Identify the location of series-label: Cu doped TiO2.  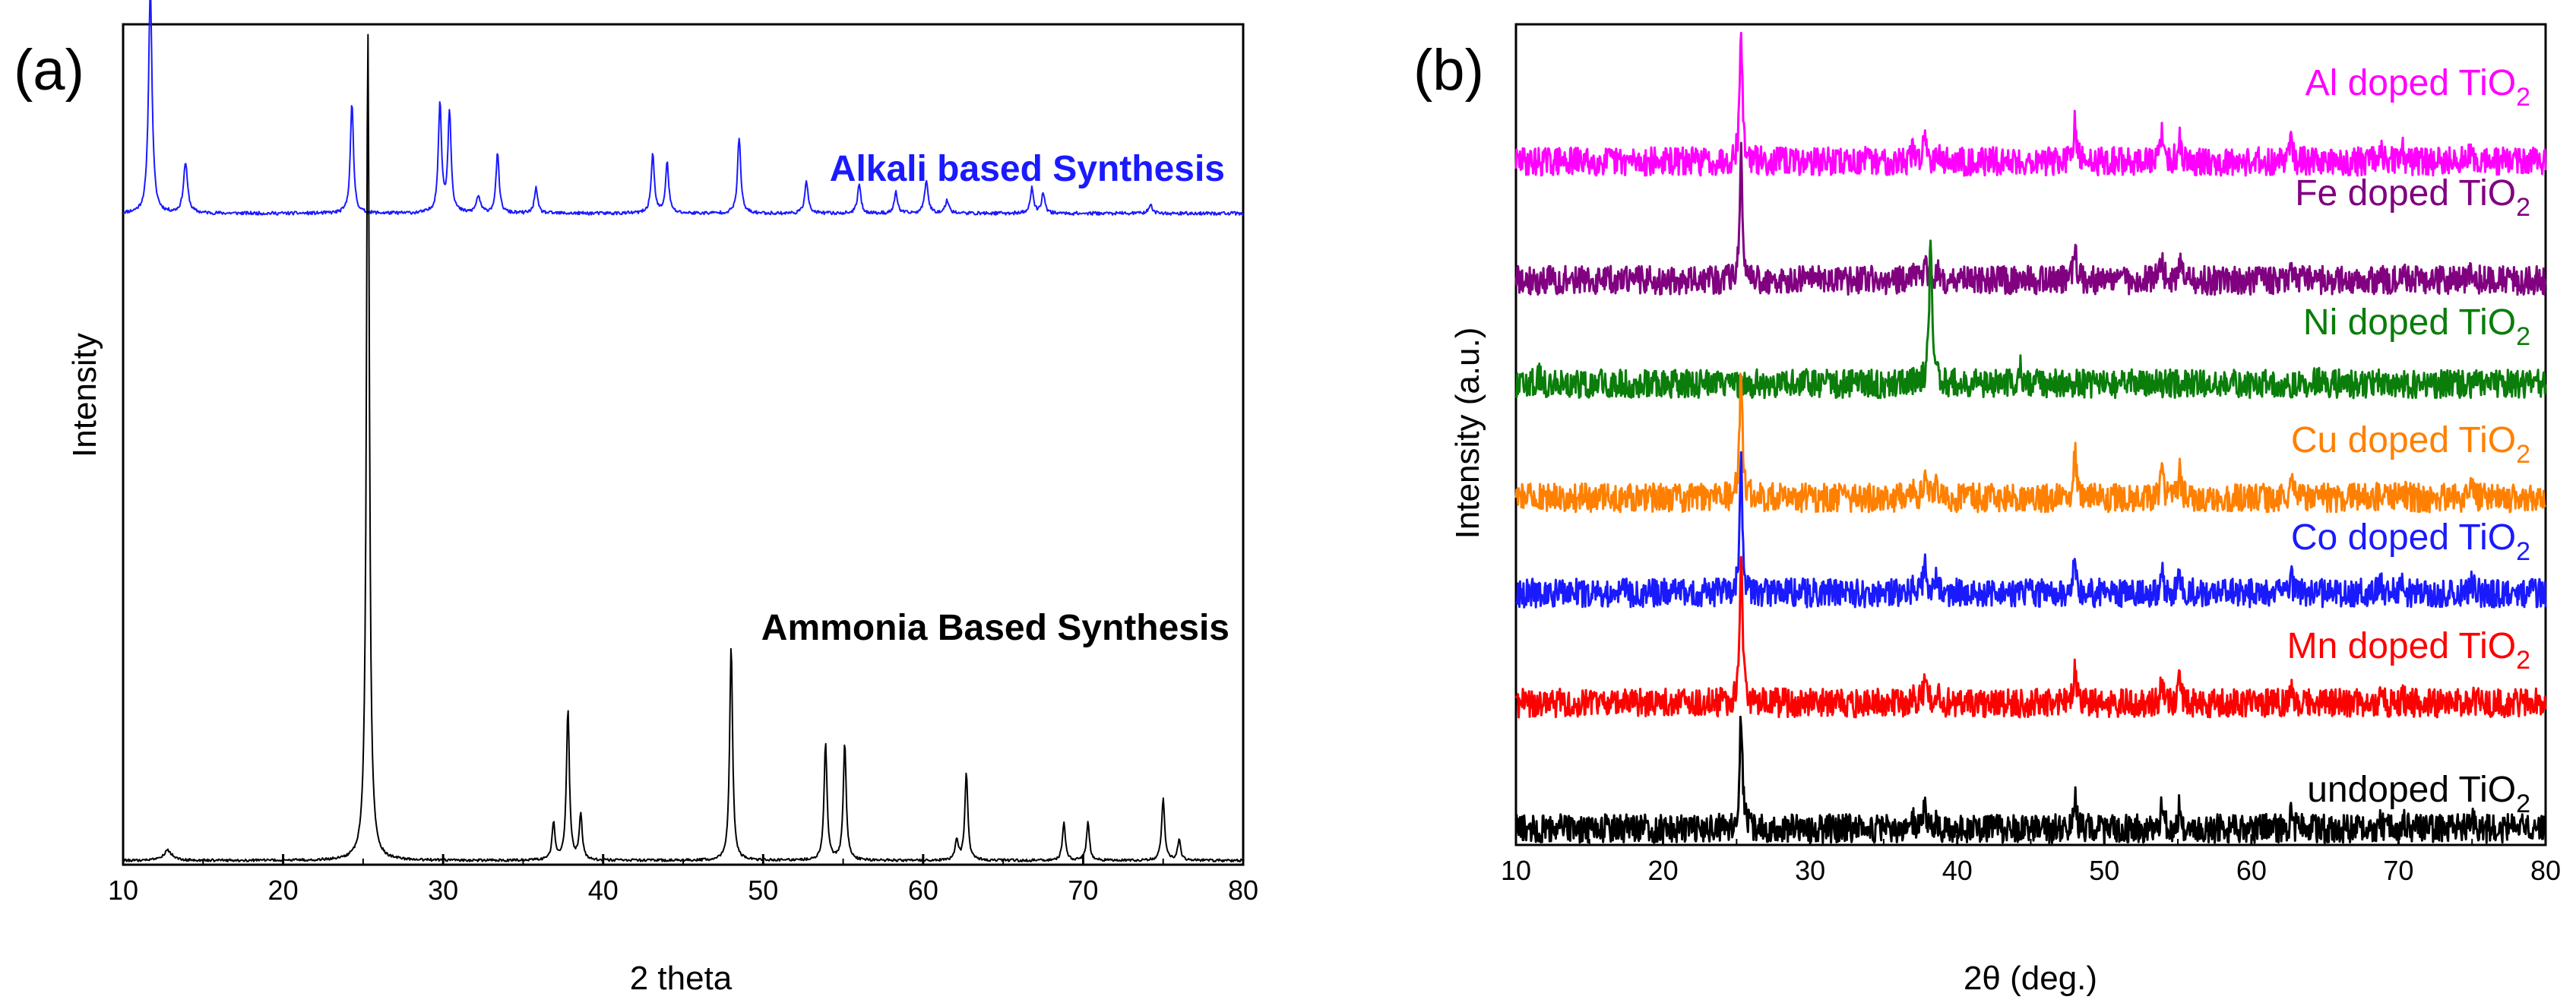
(2410, 444).